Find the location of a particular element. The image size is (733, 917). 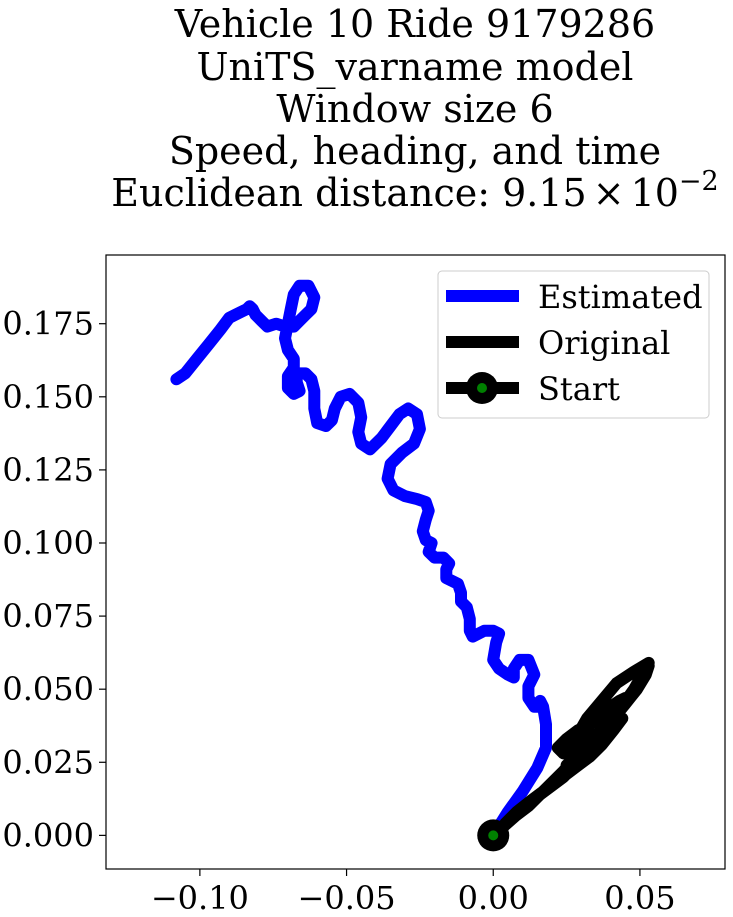

legend-box is located at coordinates (573, 344).